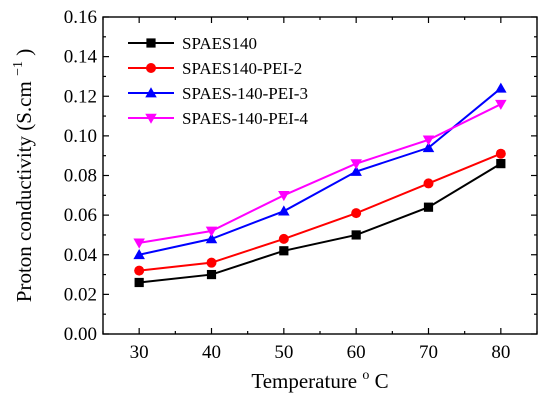  I want to click on x-tick-label: 40, so click(211, 352).